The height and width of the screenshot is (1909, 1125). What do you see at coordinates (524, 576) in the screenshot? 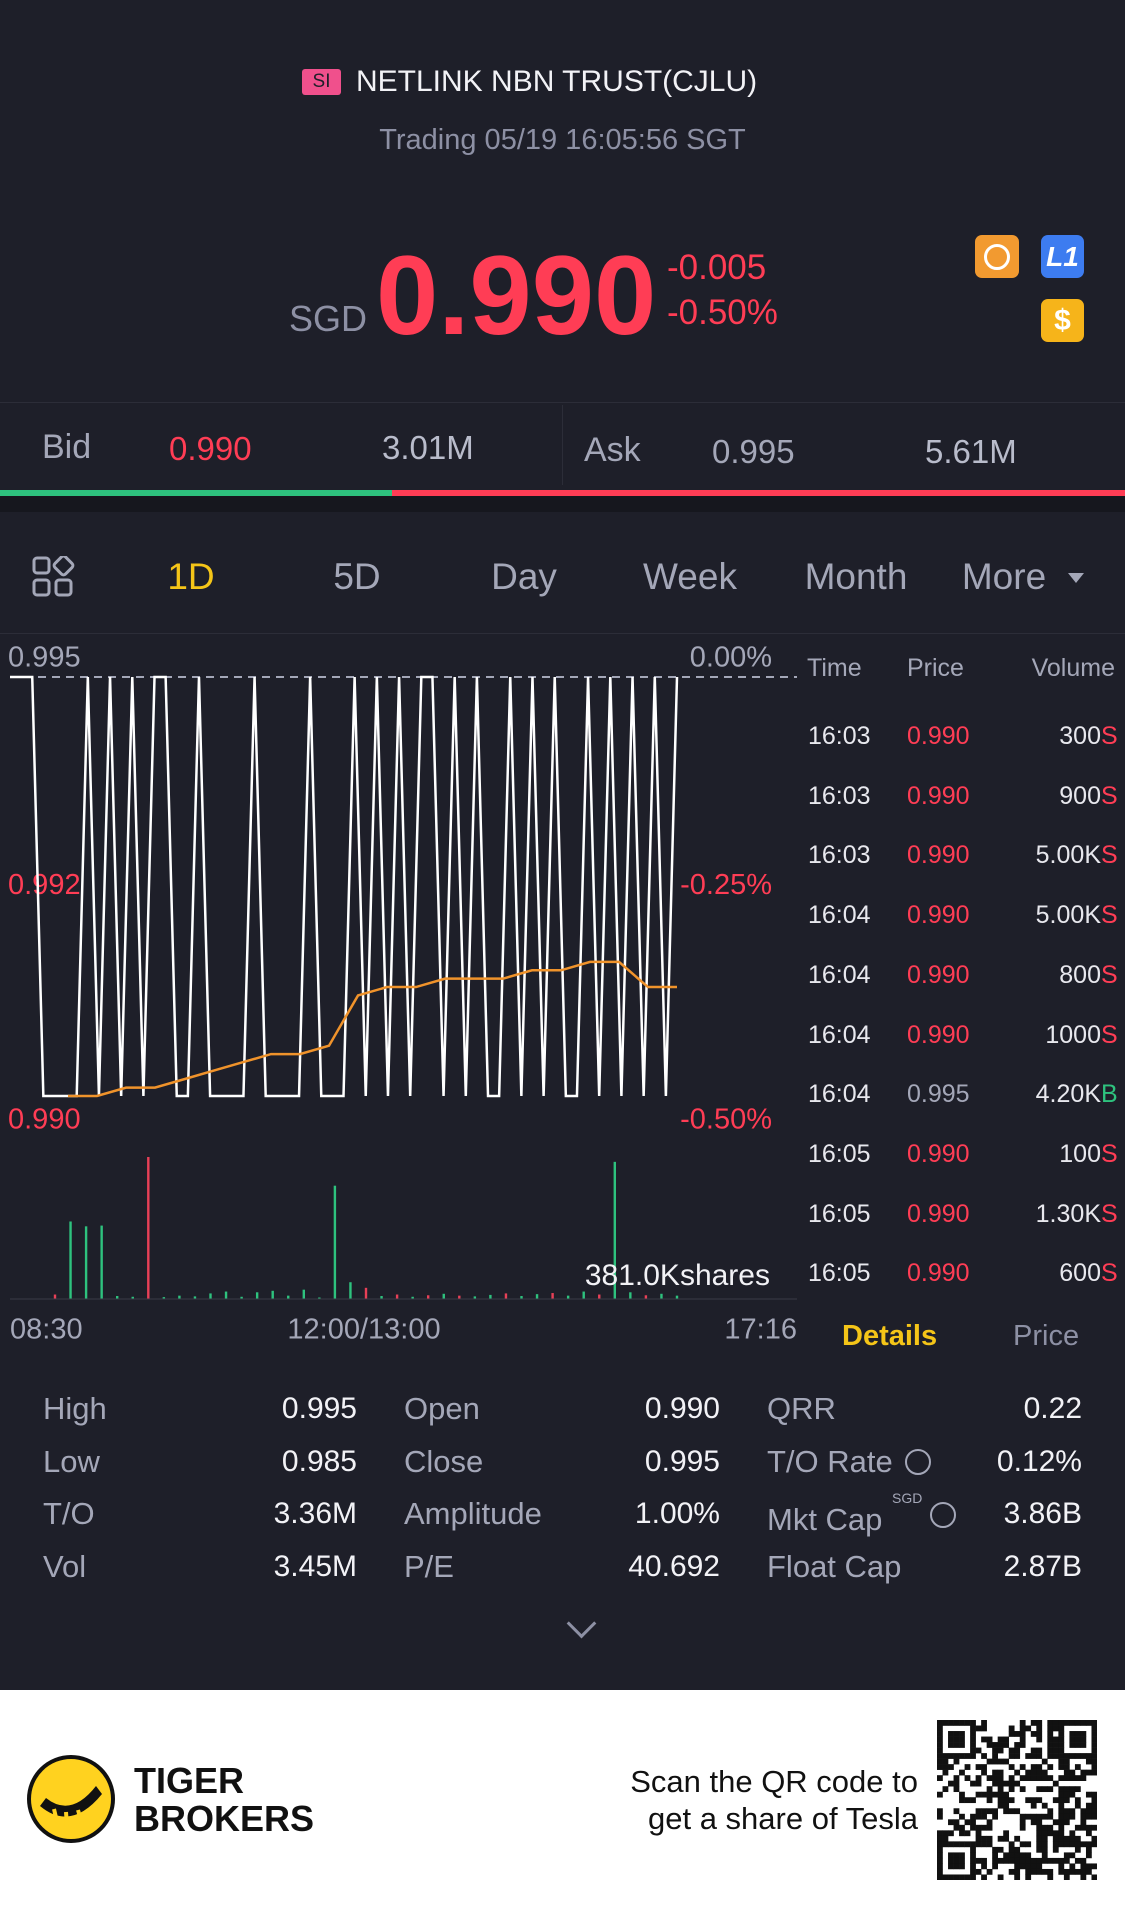
I see `period-tab: Day` at bounding box center [524, 576].